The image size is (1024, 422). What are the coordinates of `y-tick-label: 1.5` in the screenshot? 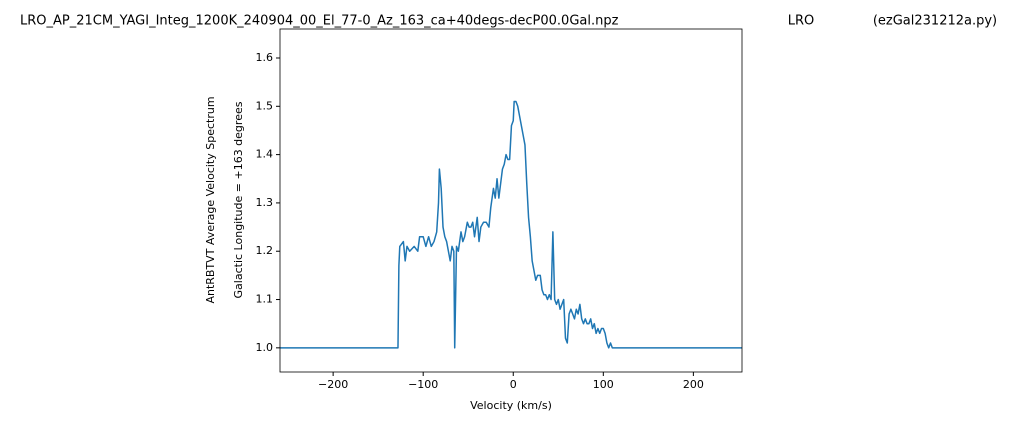 It's located at (265, 105).